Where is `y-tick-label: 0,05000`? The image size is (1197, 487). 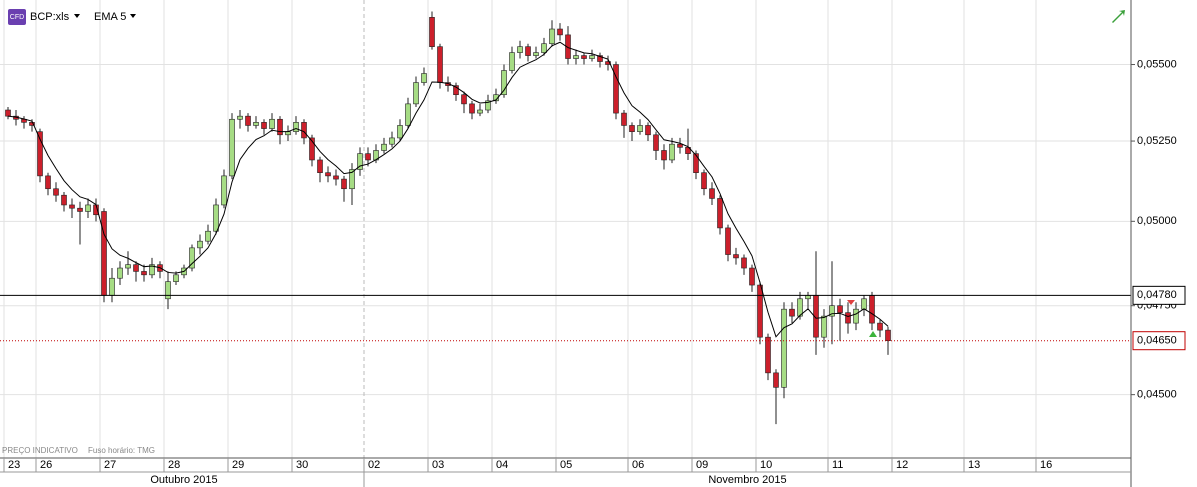 y-tick-label: 0,05000 is located at coordinates (1157, 221).